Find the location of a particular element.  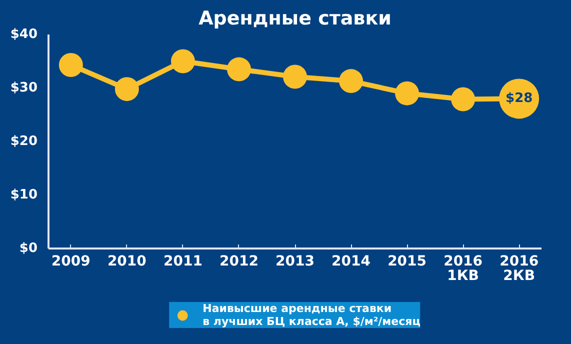

x-tick-label: 2011 is located at coordinates (182, 262).